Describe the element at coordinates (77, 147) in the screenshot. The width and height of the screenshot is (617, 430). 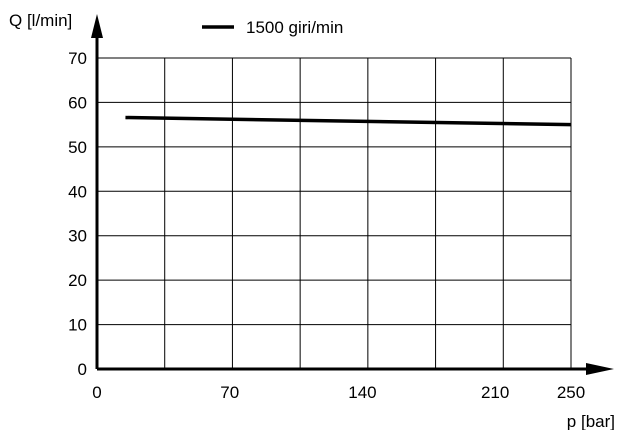
I see `y-tick-label: 50` at that location.